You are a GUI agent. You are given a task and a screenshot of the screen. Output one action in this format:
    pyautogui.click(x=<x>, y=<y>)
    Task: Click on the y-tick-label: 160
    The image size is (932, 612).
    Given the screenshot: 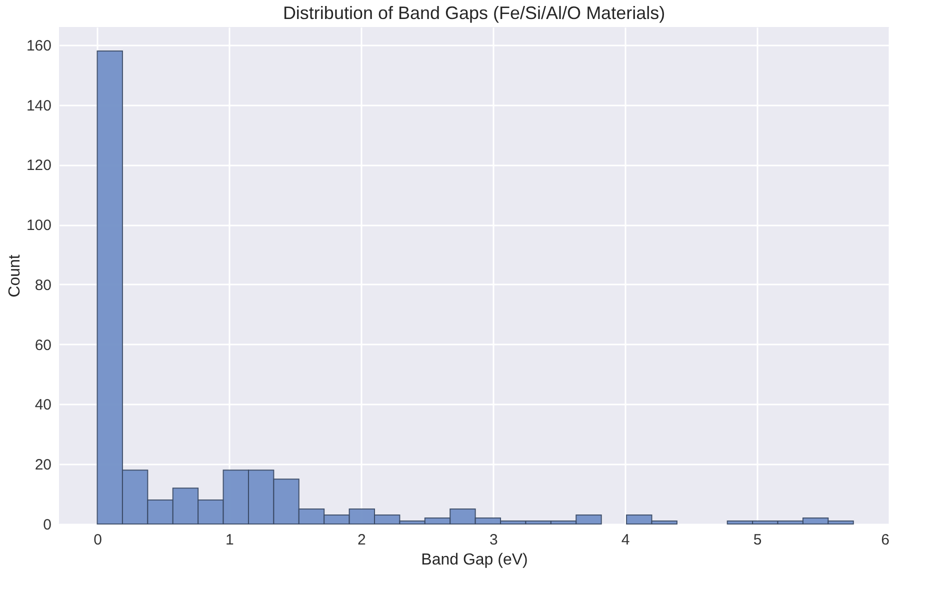 What is the action you would take?
    pyautogui.click(x=39, y=45)
    